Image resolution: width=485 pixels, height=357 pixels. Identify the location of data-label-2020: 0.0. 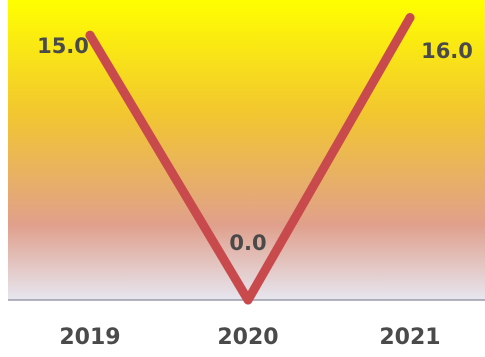
(247, 243).